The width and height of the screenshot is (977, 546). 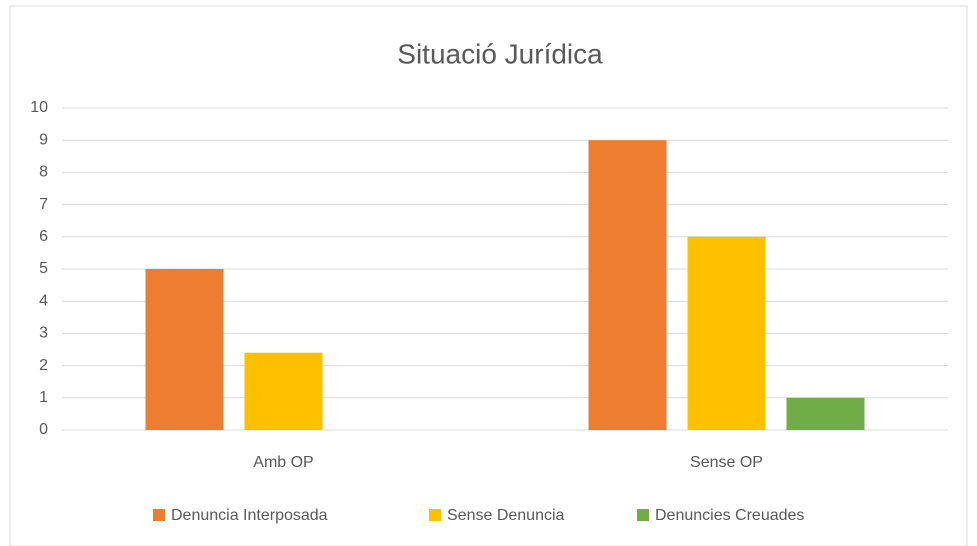 What do you see at coordinates (43, 139) in the screenshot?
I see `y-tick-label: 9` at bounding box center [43, 139].